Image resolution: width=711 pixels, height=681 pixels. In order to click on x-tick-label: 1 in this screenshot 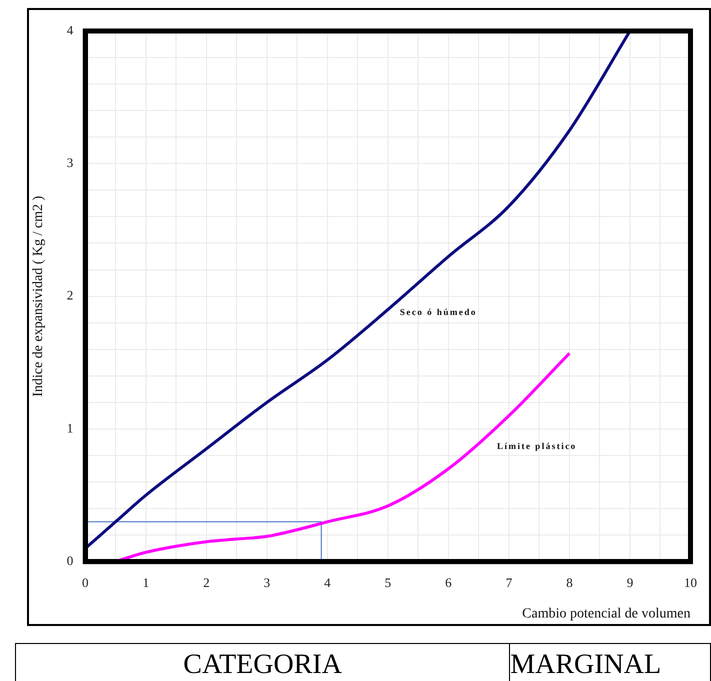, I will do `click(146, 582)`.